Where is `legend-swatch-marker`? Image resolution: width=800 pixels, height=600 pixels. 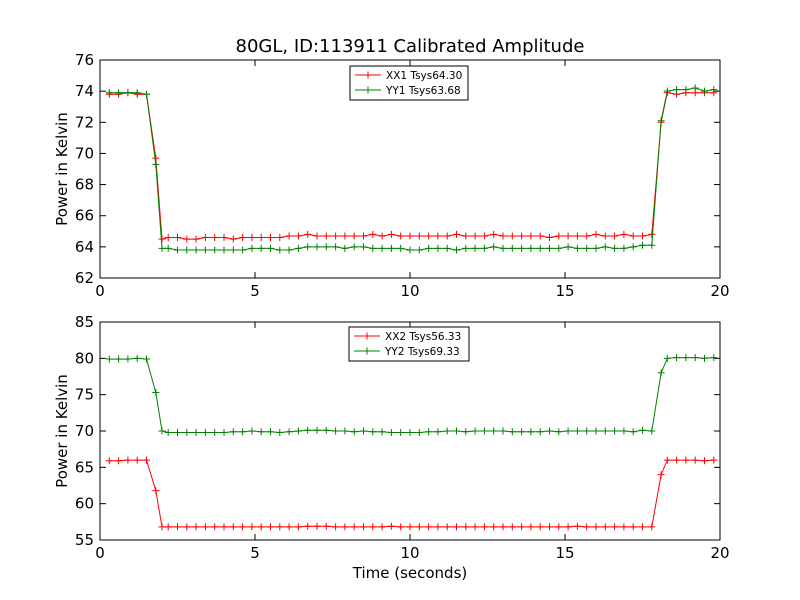 legend-swatch-marker is located at coordinates (368, 90).